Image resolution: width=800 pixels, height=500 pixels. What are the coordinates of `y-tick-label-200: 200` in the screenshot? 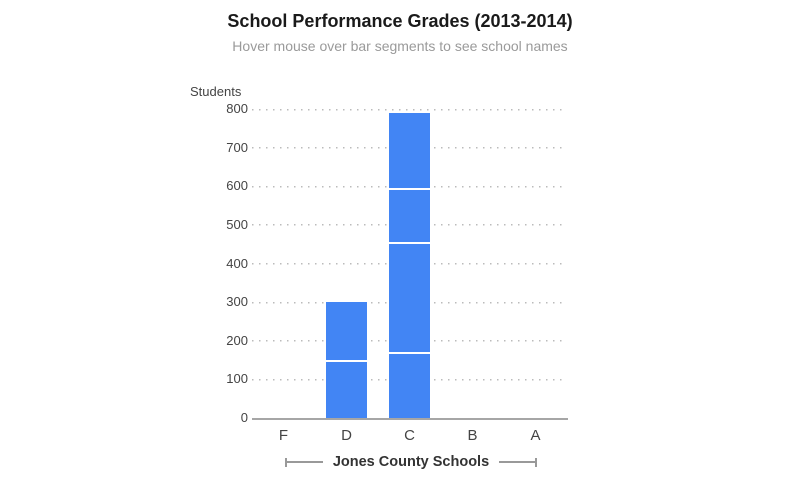 It's located at (237, 340).